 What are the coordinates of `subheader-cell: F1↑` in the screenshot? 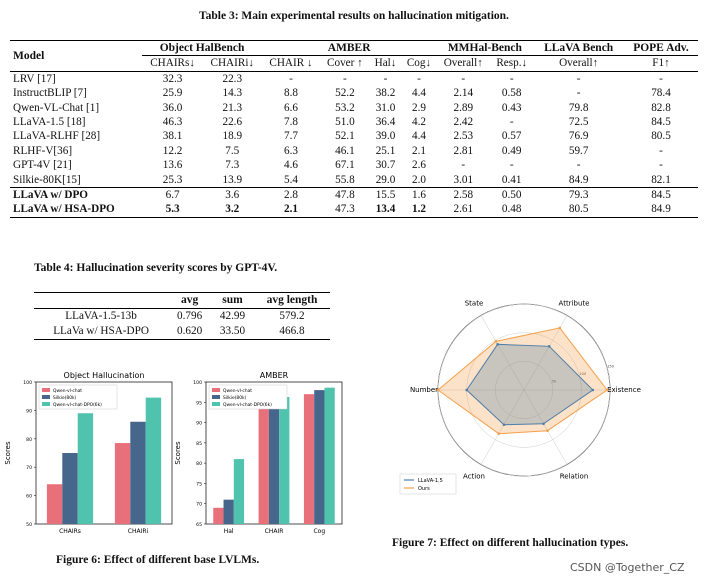 It's located at (661, 63).